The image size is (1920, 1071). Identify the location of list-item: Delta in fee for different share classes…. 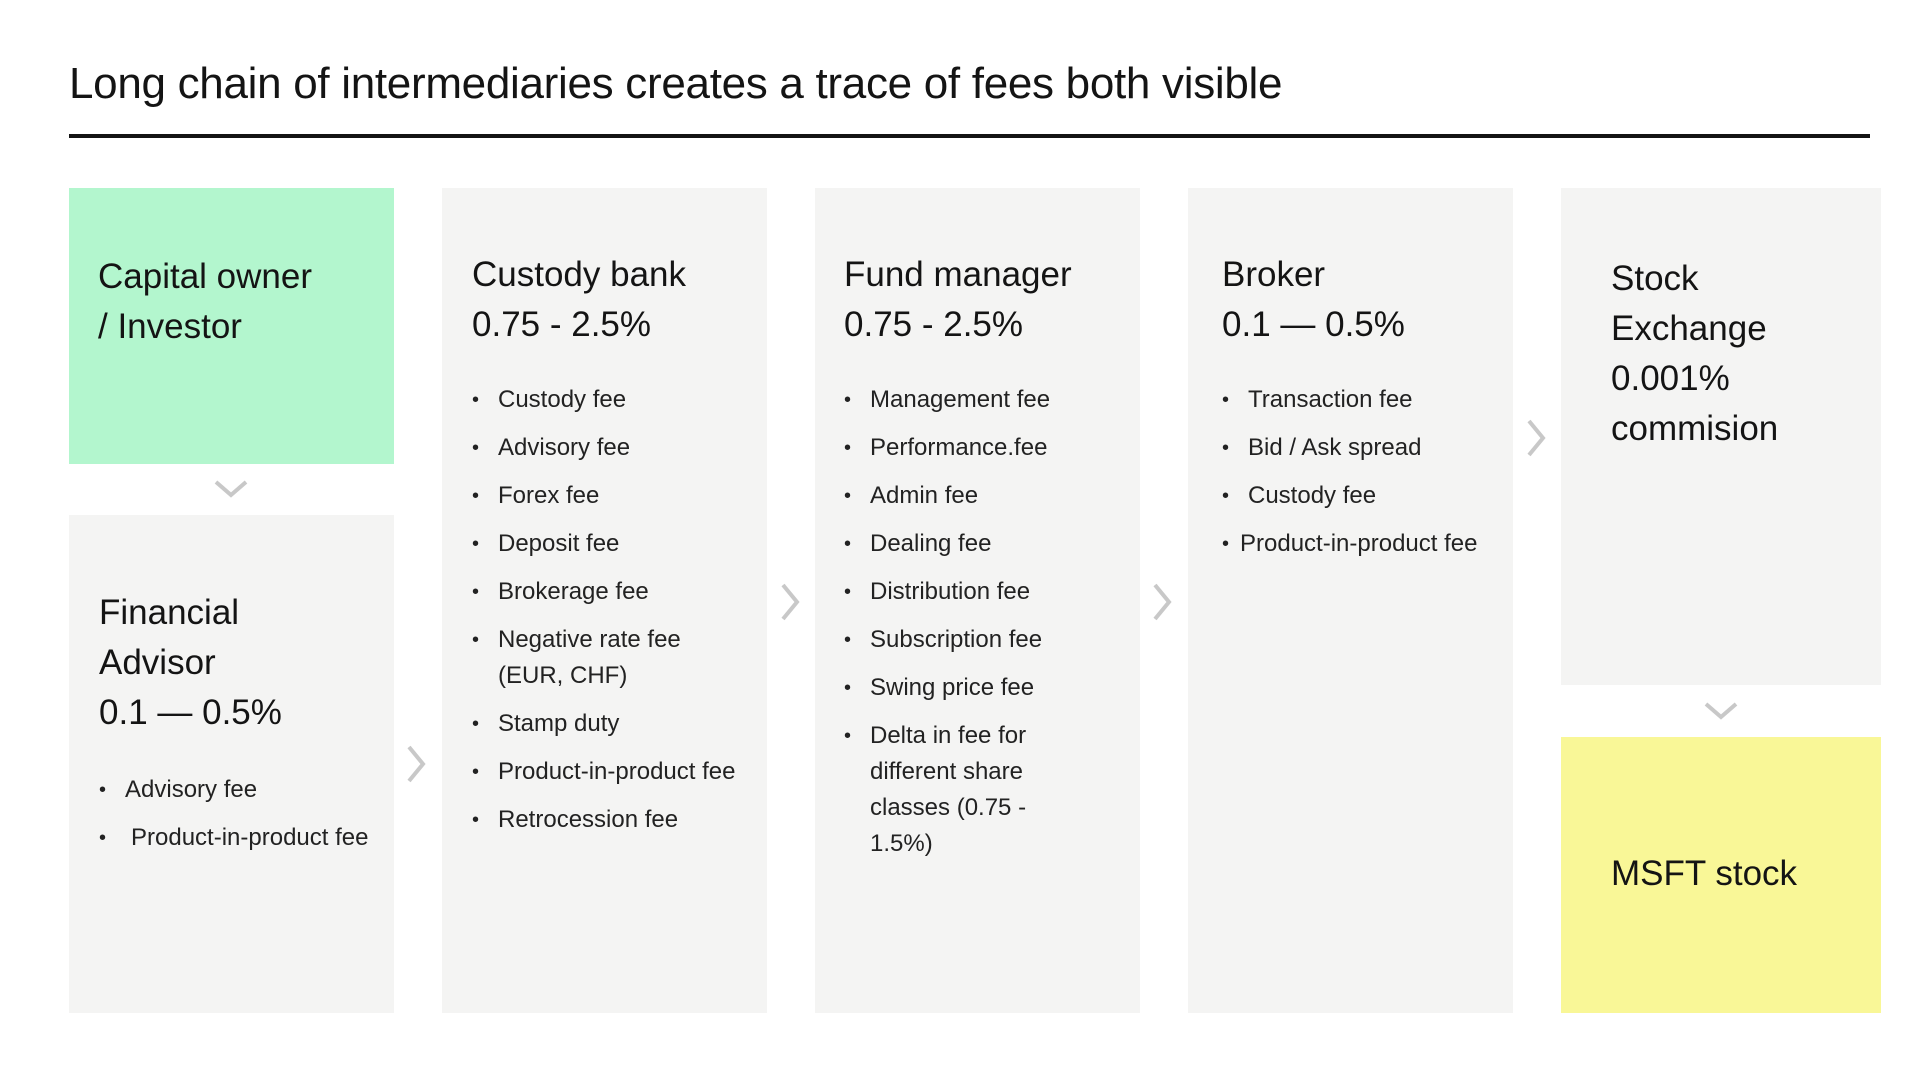
(947, 790).